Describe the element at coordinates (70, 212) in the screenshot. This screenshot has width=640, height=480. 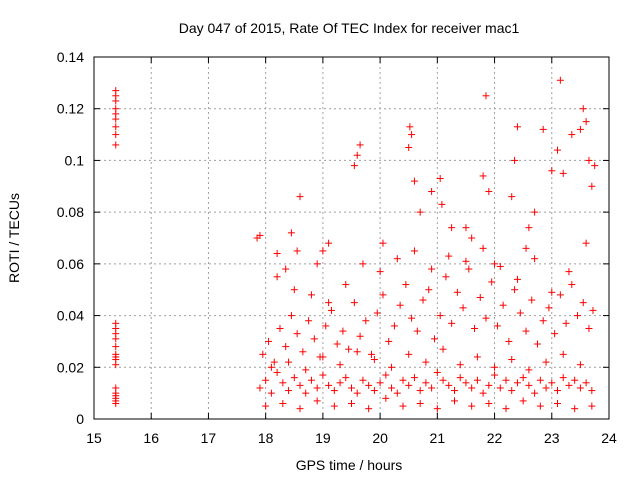
I see `y-tick-label: 0.08` at that location.